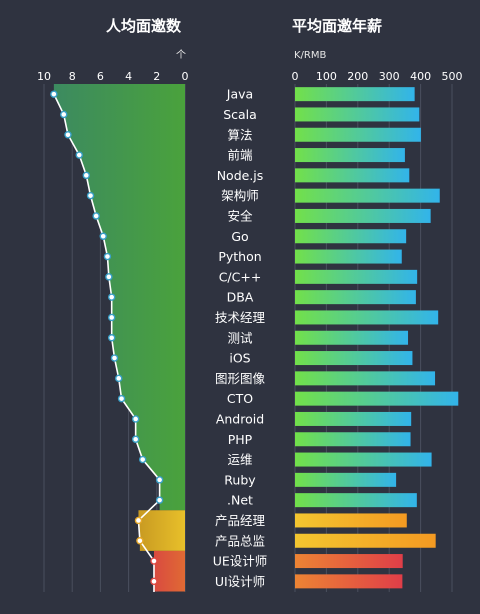 This screenshot has width=480, height=614. Describe the element at coordinates (239, 236) in the screenshot. I see `category-label: Go` at that location.